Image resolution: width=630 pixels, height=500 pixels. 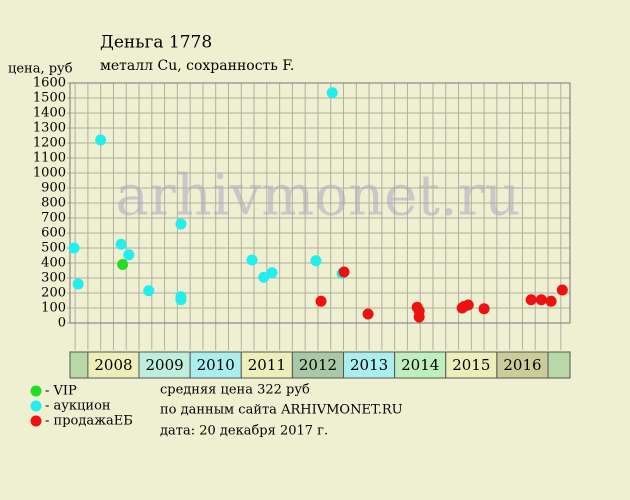 What do you see at coordinates (49, 173) in the screenshot?
I see `y-tick-label: 1000` at bounding box center [49, 173].